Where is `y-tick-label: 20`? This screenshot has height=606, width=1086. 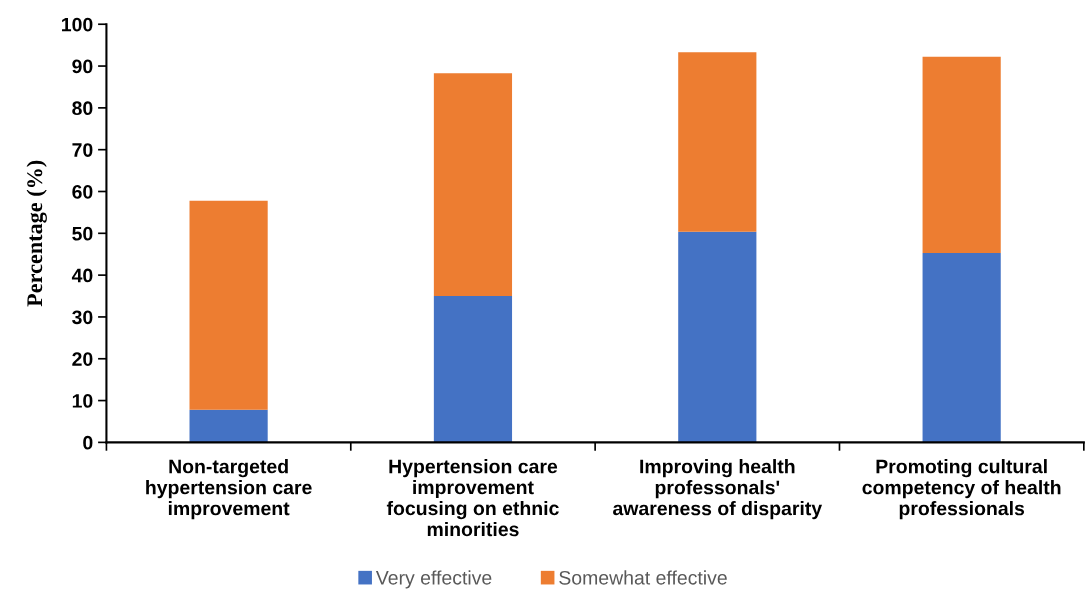 y-tick-label: 20 is located at coordinates (82, 359).